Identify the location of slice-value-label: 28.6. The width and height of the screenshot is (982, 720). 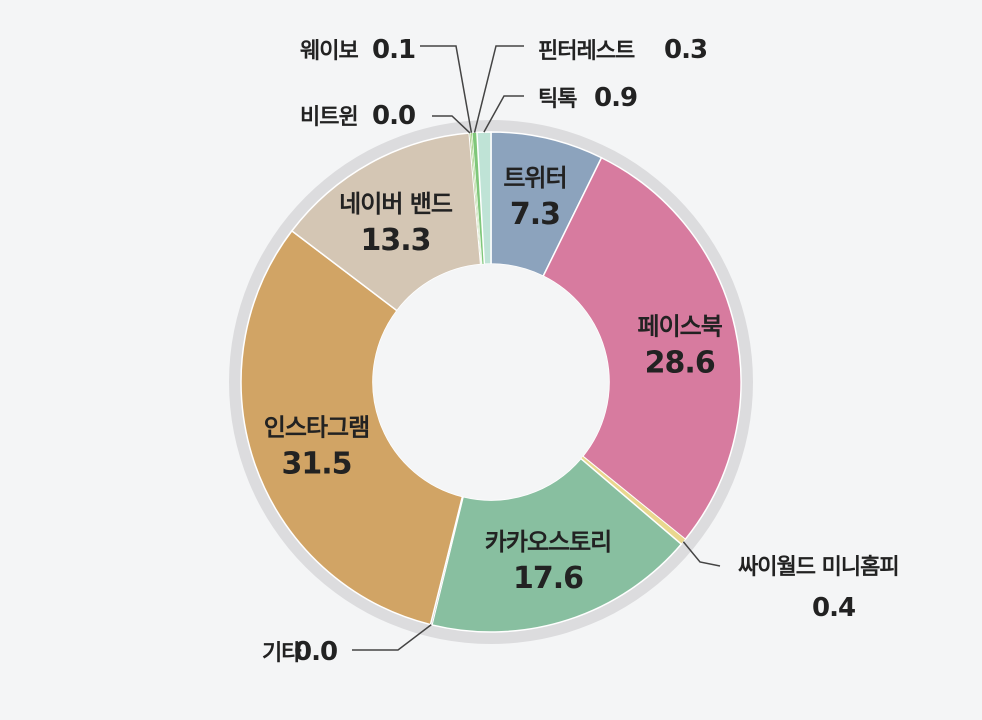
(680, 362).